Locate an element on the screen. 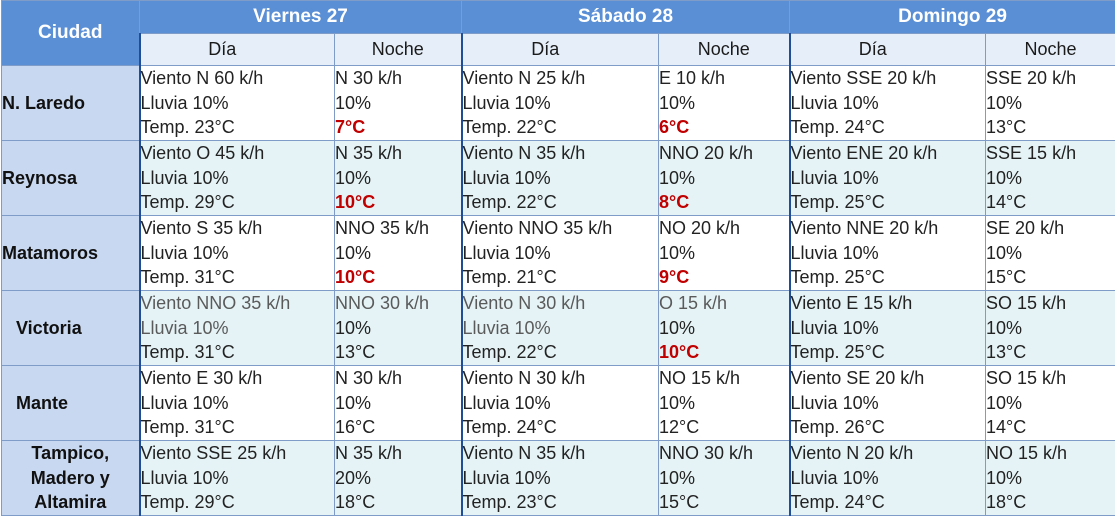  forecast-cell: NO 15 k/h 10% 18°C is located at coordinates (1050, 478).